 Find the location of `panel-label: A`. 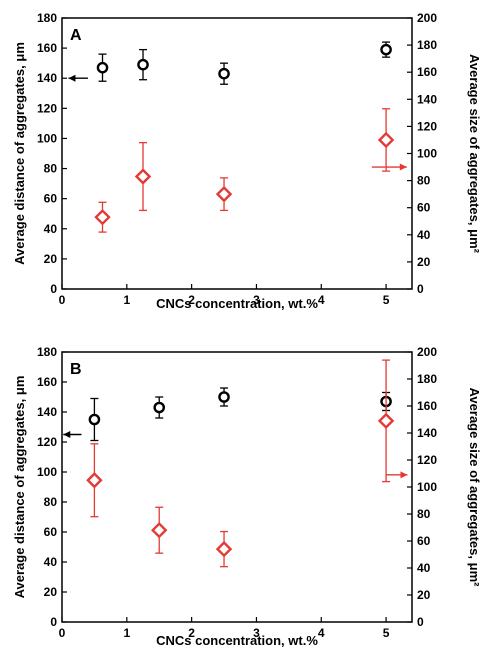

panel-label: A is located at coordinates (76, 35).